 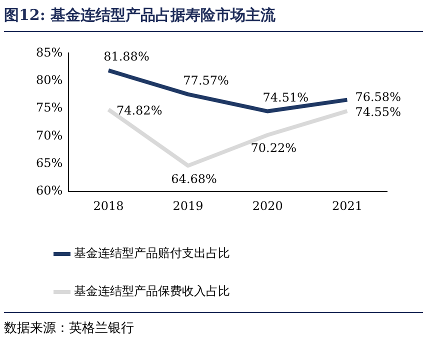 What do you see at coordinates (267, 205) in the screenshot?
I see `x-tick-label: 2020` at bounding box center [267, 205].